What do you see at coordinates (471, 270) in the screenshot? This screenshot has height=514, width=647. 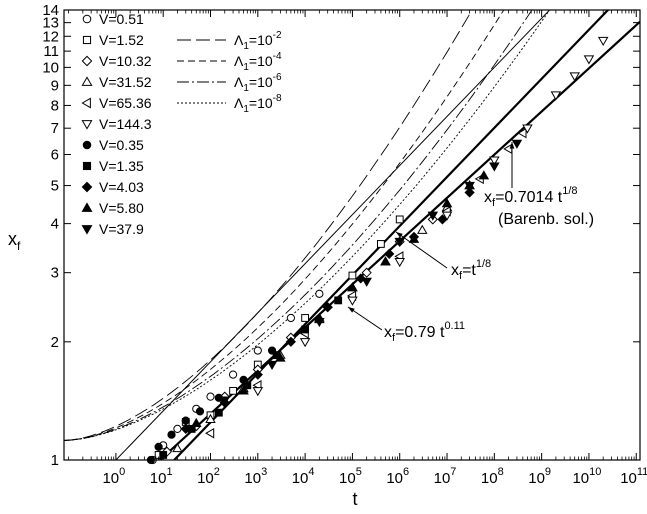 I see `annotation-t18: xf=t1/8` at bounding box center [471, 270].